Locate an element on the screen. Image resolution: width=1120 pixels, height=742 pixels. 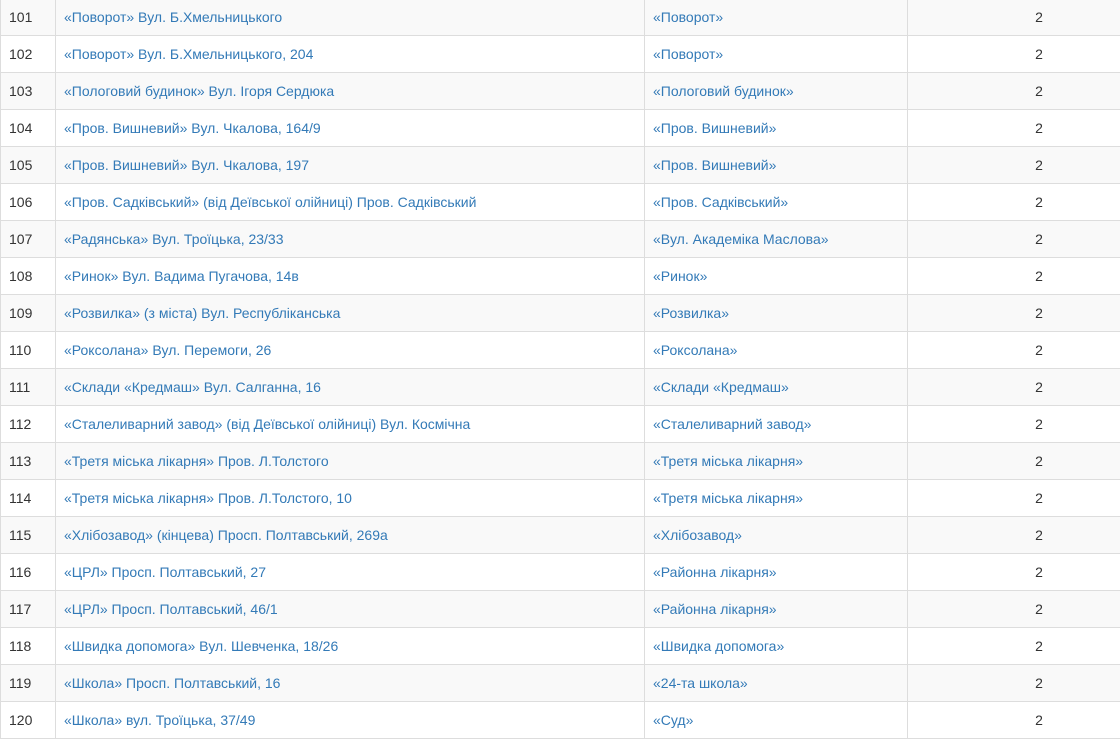
stop-name-link: «Школа» Просп. Полтавський, 16 is located at coordinates (172, 683).